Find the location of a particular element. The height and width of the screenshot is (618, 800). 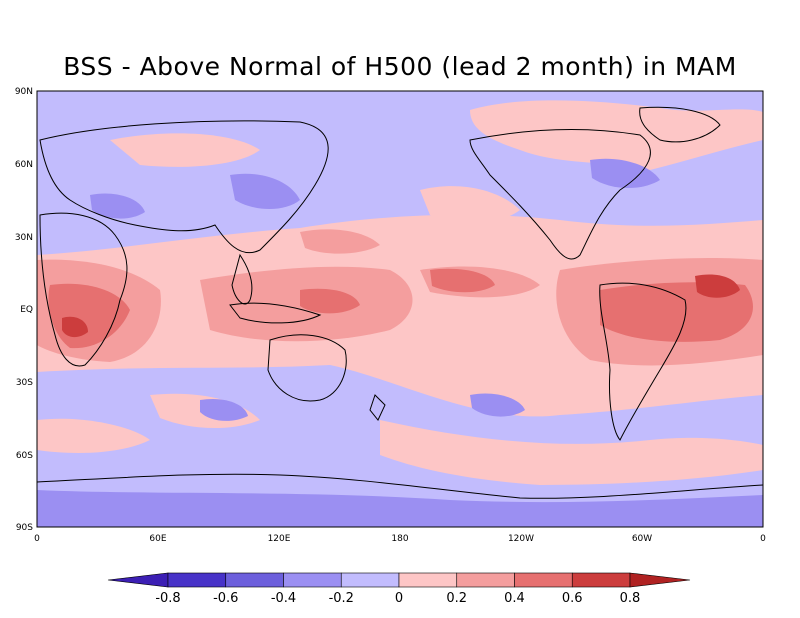

colorbar: -0.8 -0.6 -0.4 -0.2 0 0.2 0.4 0.6 0.8 is located at coordinates (399, 589).